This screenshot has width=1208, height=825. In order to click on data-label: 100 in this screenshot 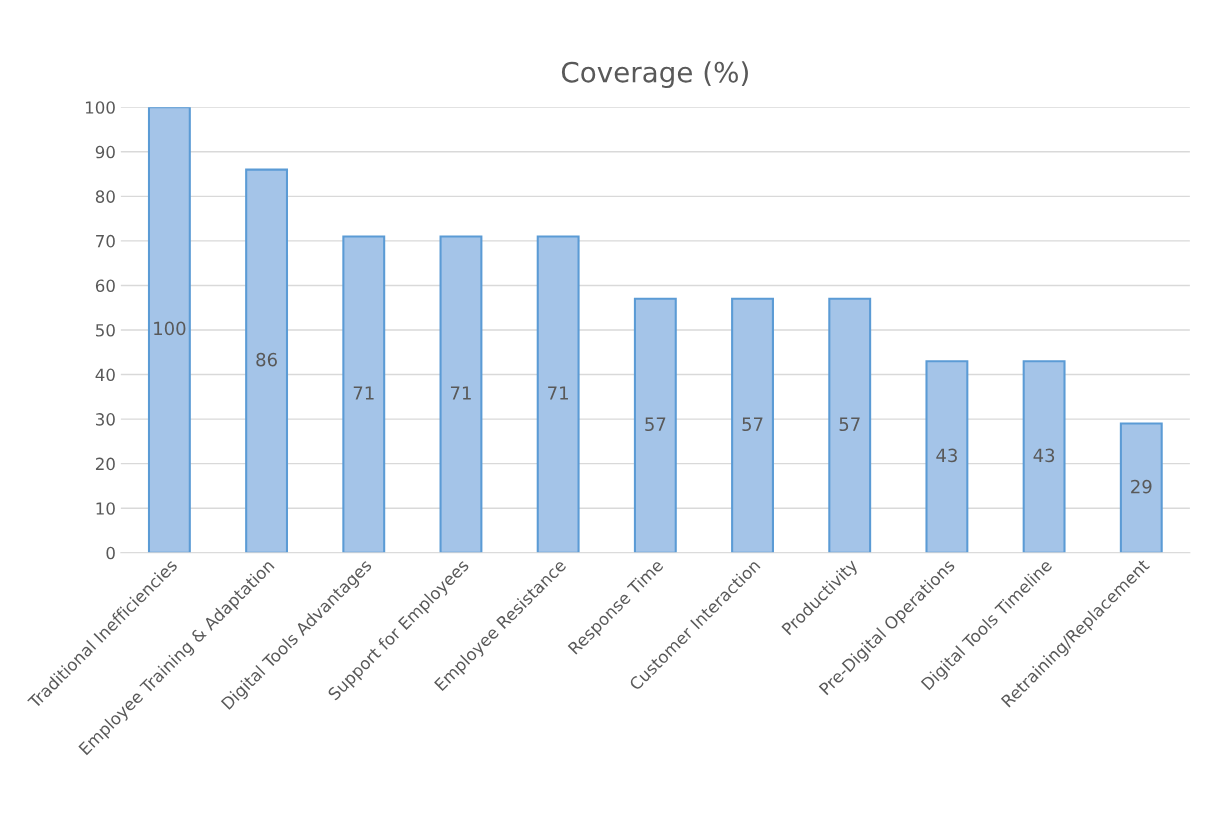, I will do `click(170, 328)`.